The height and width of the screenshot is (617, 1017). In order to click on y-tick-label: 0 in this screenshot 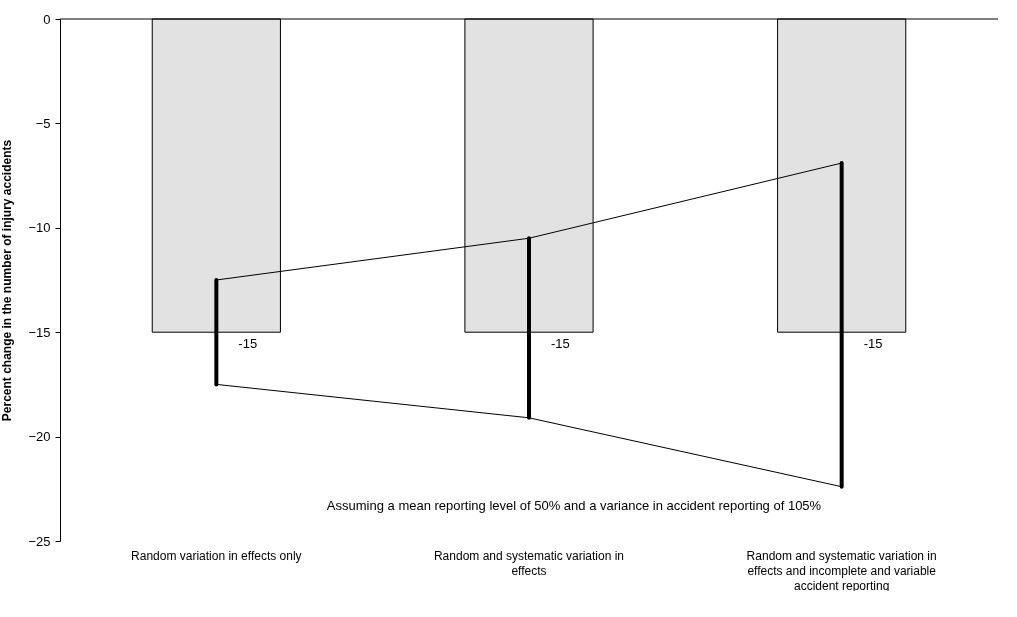, I will do `click(47, 19)`.